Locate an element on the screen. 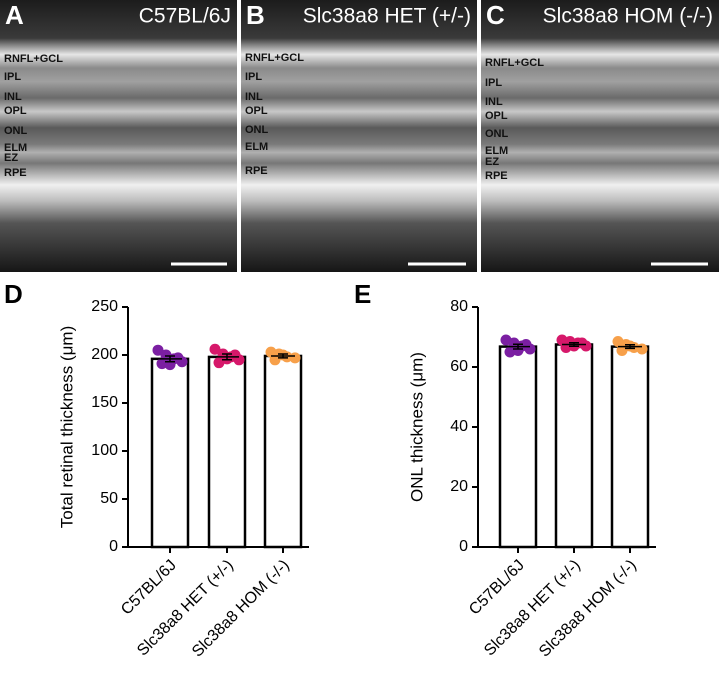 This screenshot has height=675, width=719. panel-label: C is located at coordinates (495, 15).